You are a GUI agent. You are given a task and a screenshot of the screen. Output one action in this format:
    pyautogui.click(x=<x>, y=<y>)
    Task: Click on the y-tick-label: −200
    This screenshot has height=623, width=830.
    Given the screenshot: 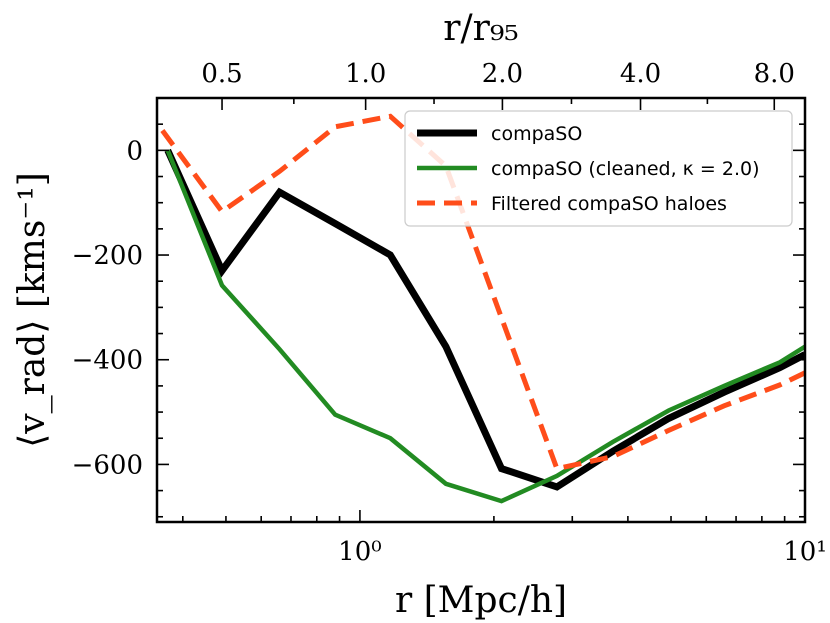 What is the action you would take?
    pyautogui.click(x=107, y=256)
    